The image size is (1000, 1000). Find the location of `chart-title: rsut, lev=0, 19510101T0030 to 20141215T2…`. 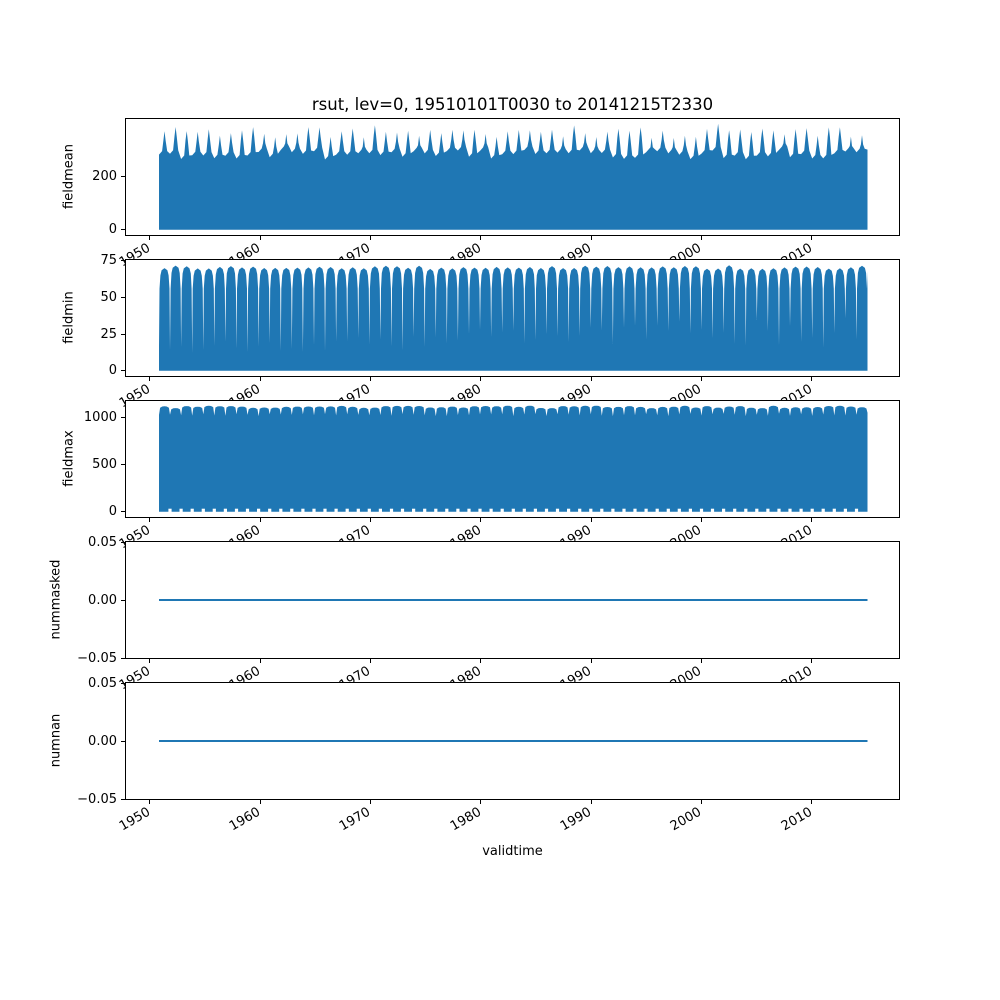

chart-title: rsut, lev=0, 19510101T0030 to 20141215T2… is located at coordinates (512, 104).